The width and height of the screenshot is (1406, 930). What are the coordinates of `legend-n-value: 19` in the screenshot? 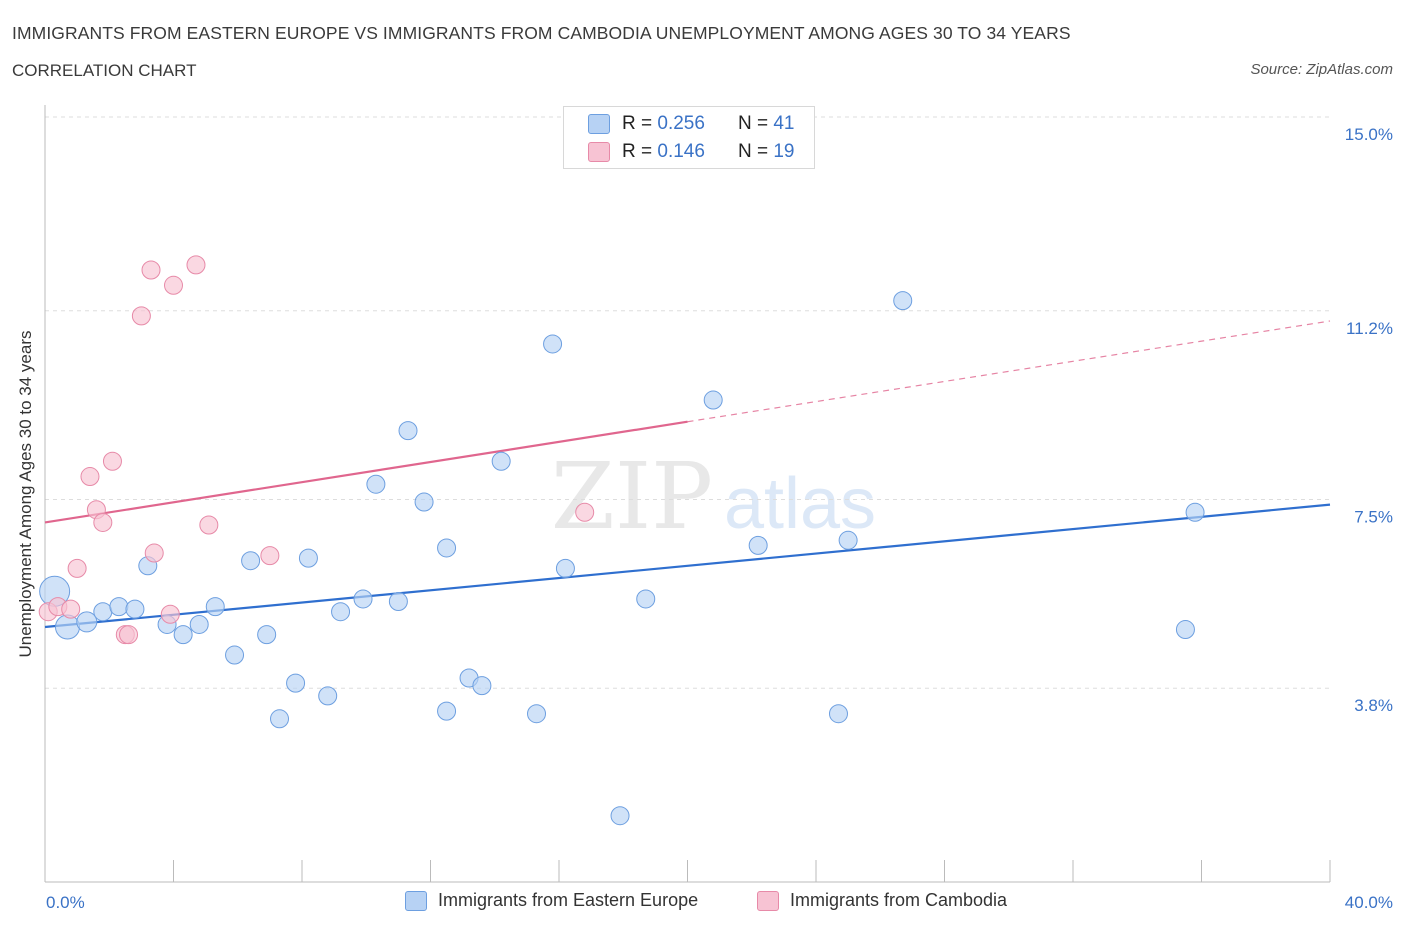 It's located at (784, 151).